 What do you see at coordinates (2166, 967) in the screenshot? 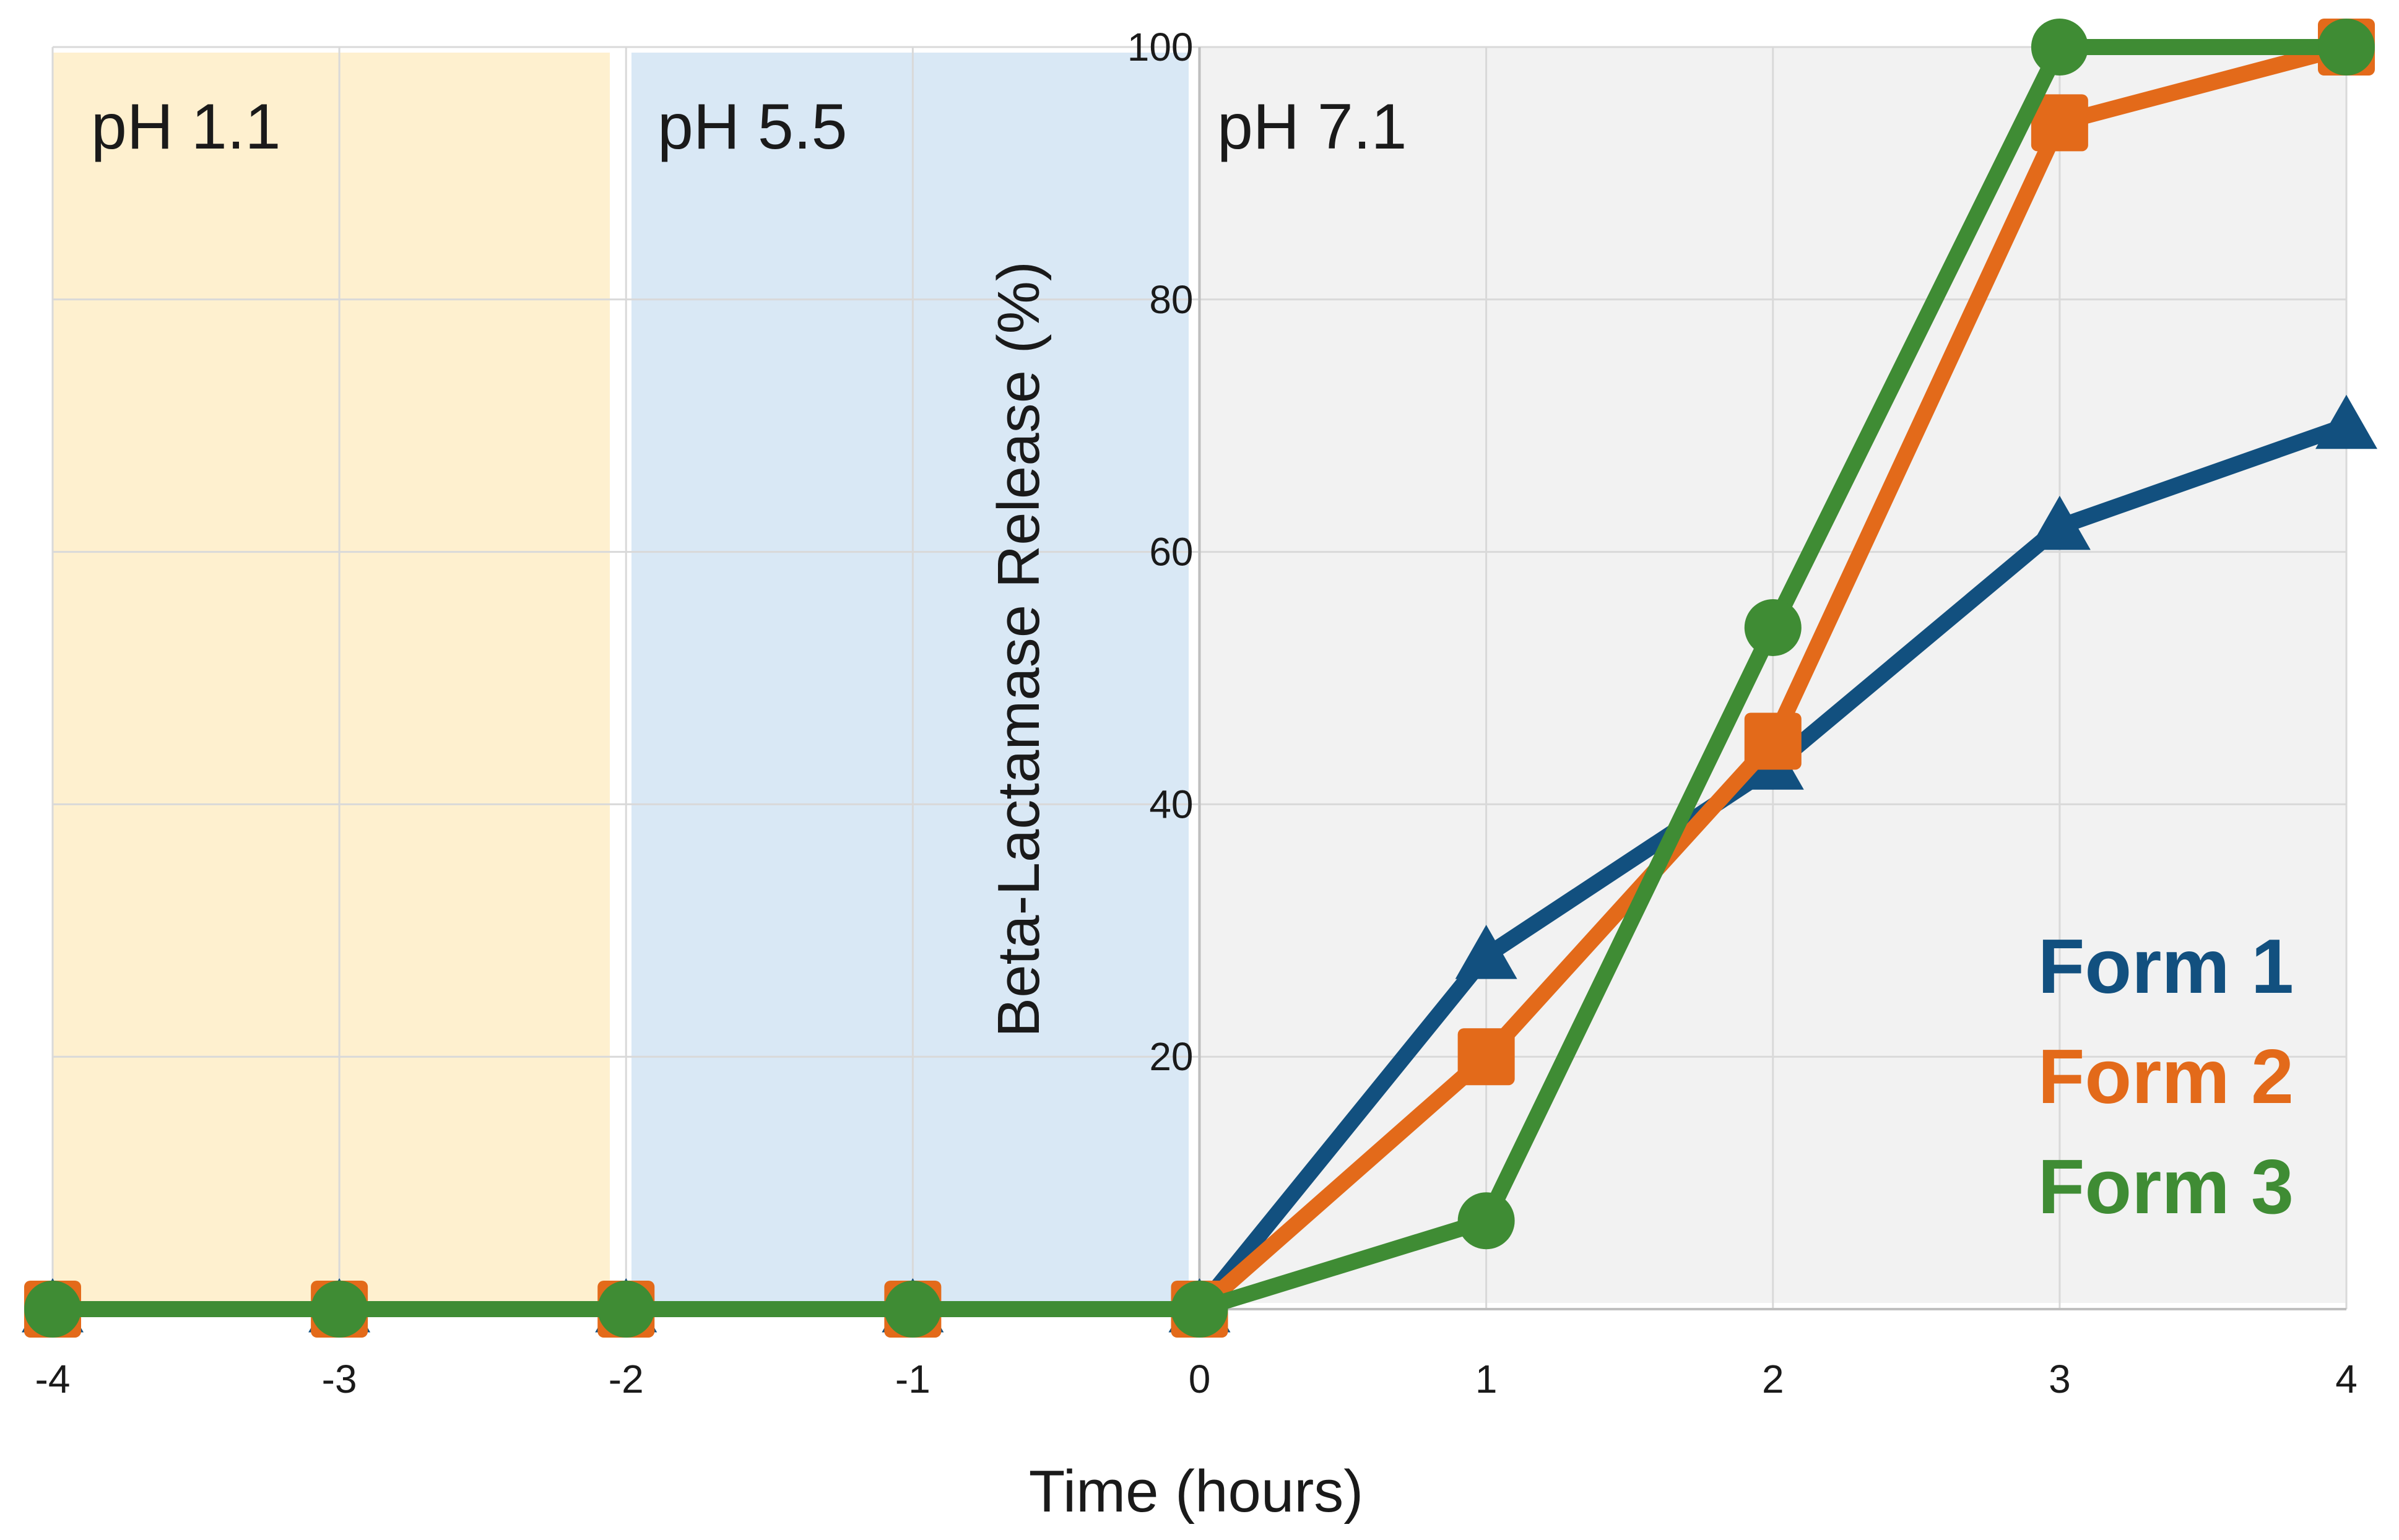
I see `legend-entry-form-1: Form 1` at bounding box center [2166, 967].